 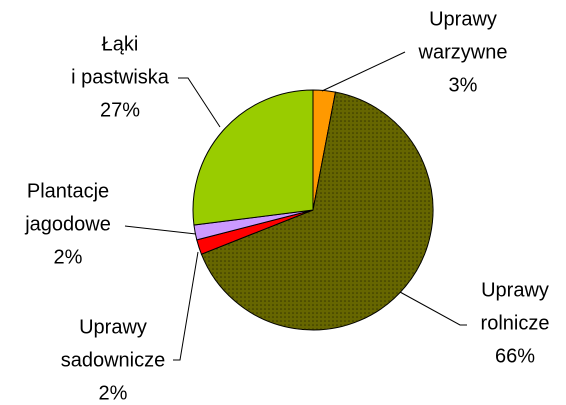 What do you see at coordinates (463, 85) in the screenshot?
I see `value-label: 3%` at bounding box center [463, 85].